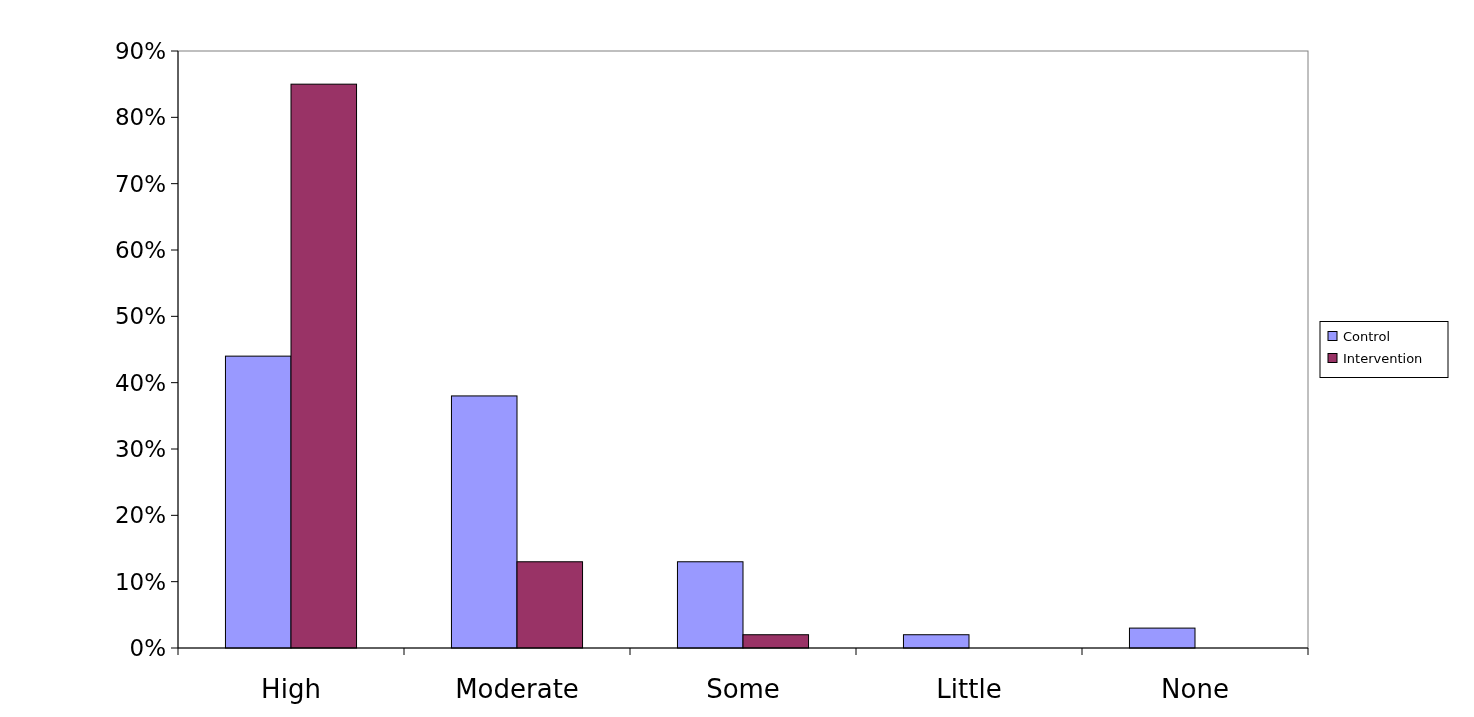 Image resolution: width=1474 pixels, height=717 pixels. Describe the element at coordinates (1195, 689) in the screenshot. I see `x-tick-label: None` at that location.